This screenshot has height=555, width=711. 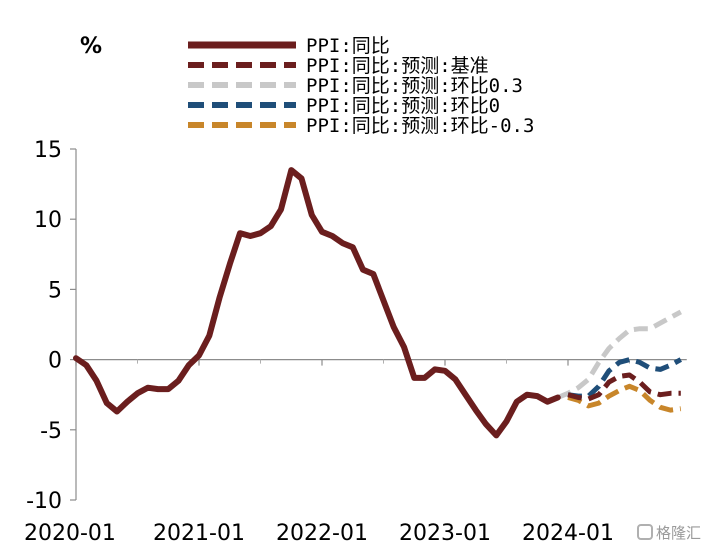 I want to click on watermark: 格隆汇, so click(x=669, y=533).